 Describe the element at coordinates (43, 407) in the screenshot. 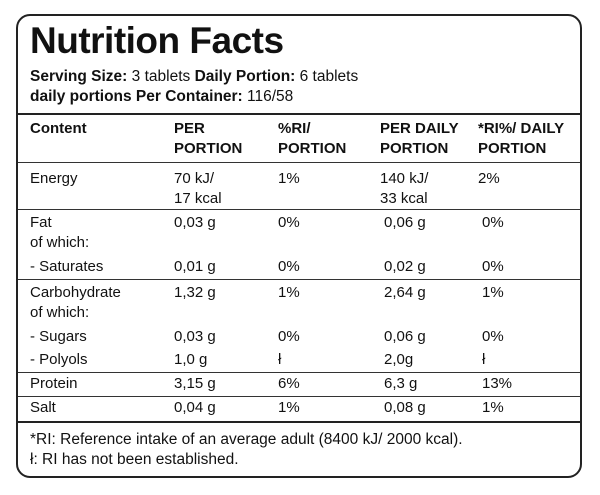

I see `row-salt-label: Salt` at that location.